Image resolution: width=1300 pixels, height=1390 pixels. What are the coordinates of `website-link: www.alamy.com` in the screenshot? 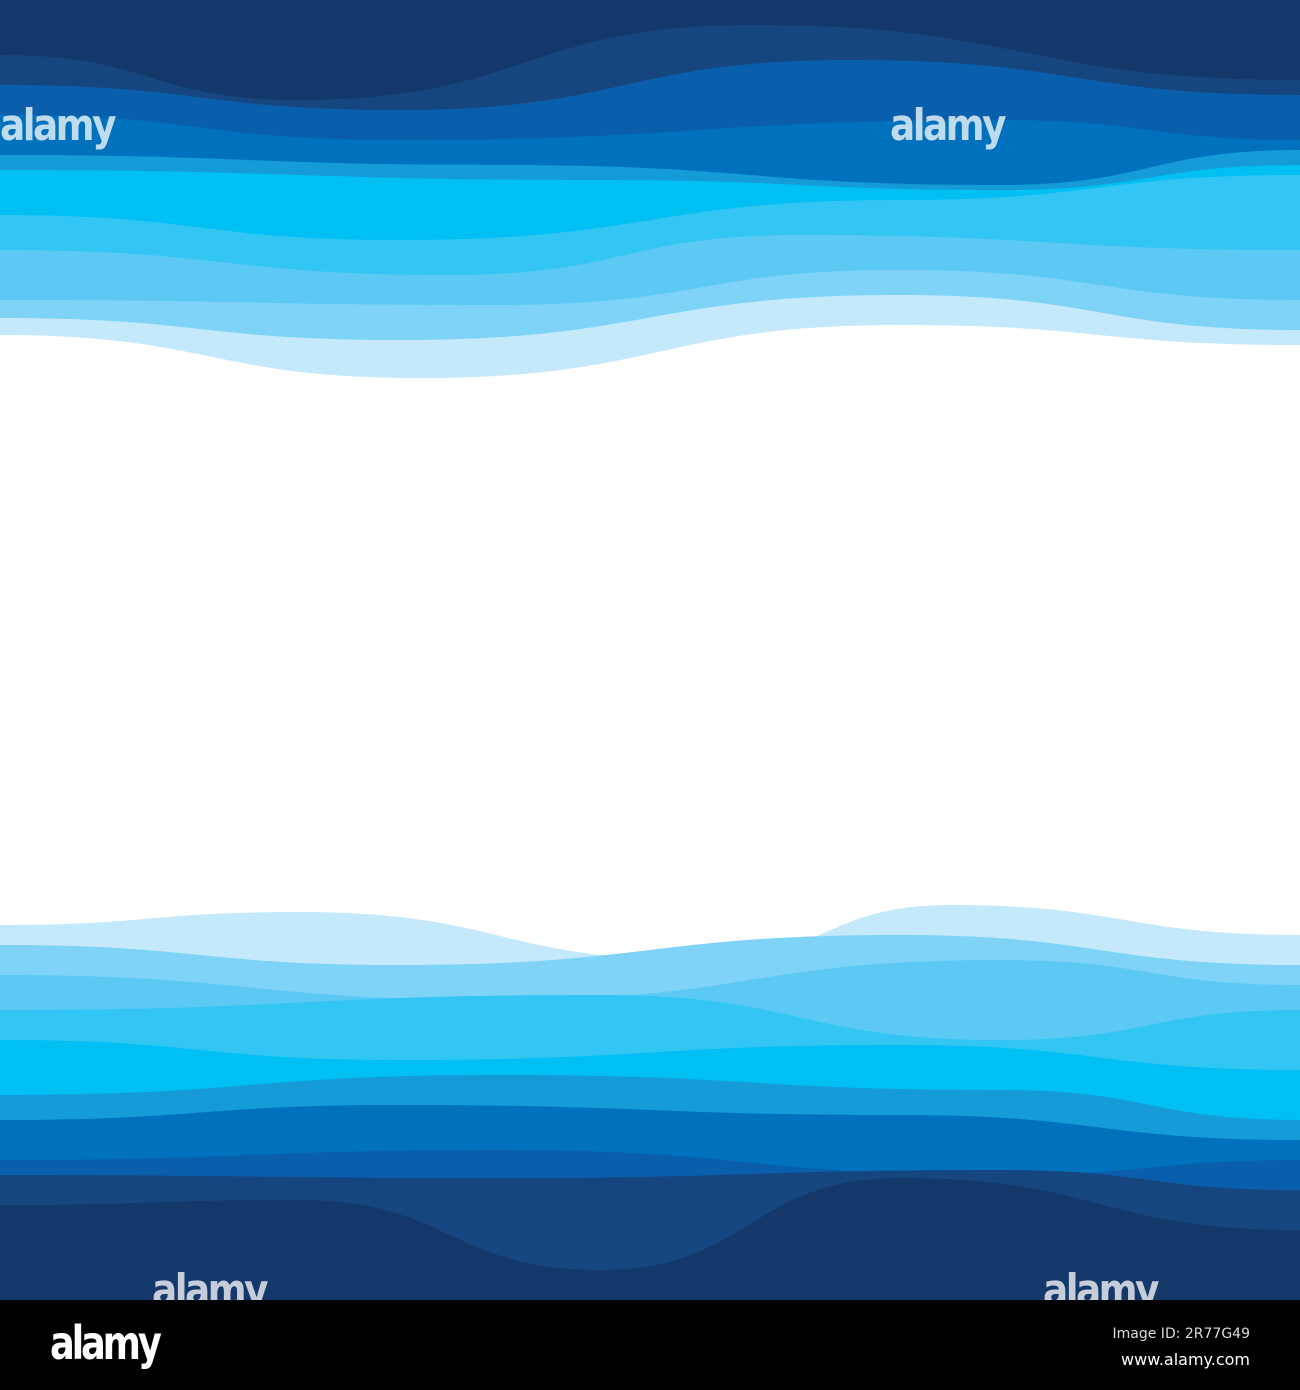 It's located at (1185, 1359).